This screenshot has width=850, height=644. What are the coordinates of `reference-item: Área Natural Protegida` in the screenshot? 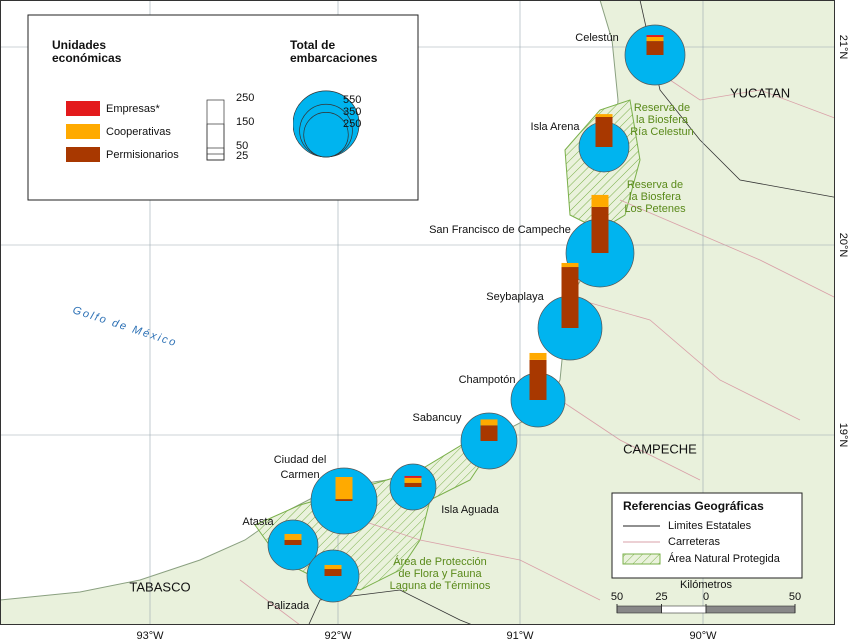 It's located at (724, 558).